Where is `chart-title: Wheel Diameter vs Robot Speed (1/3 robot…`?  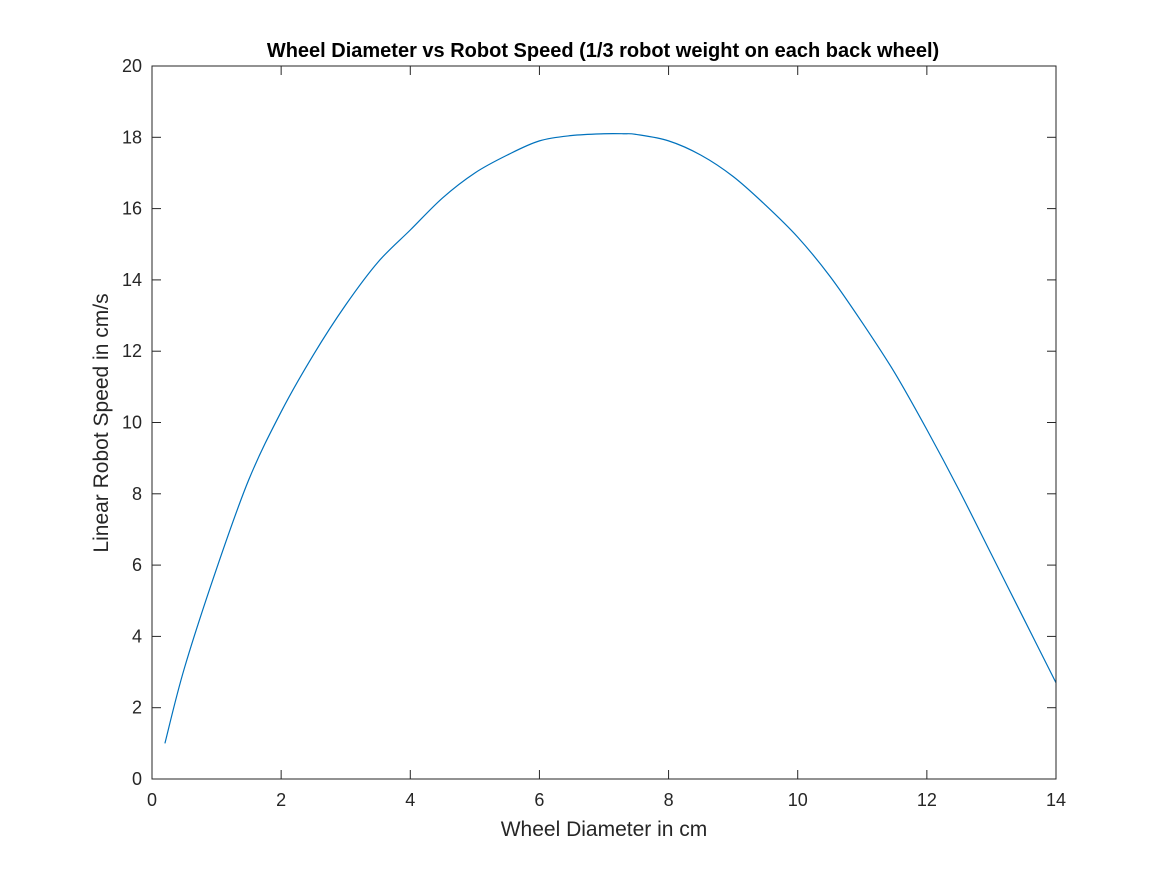
chart-title: Wheel Diameter vs Robot Speed (1/3 robot… is located at coordinates (603, 51).